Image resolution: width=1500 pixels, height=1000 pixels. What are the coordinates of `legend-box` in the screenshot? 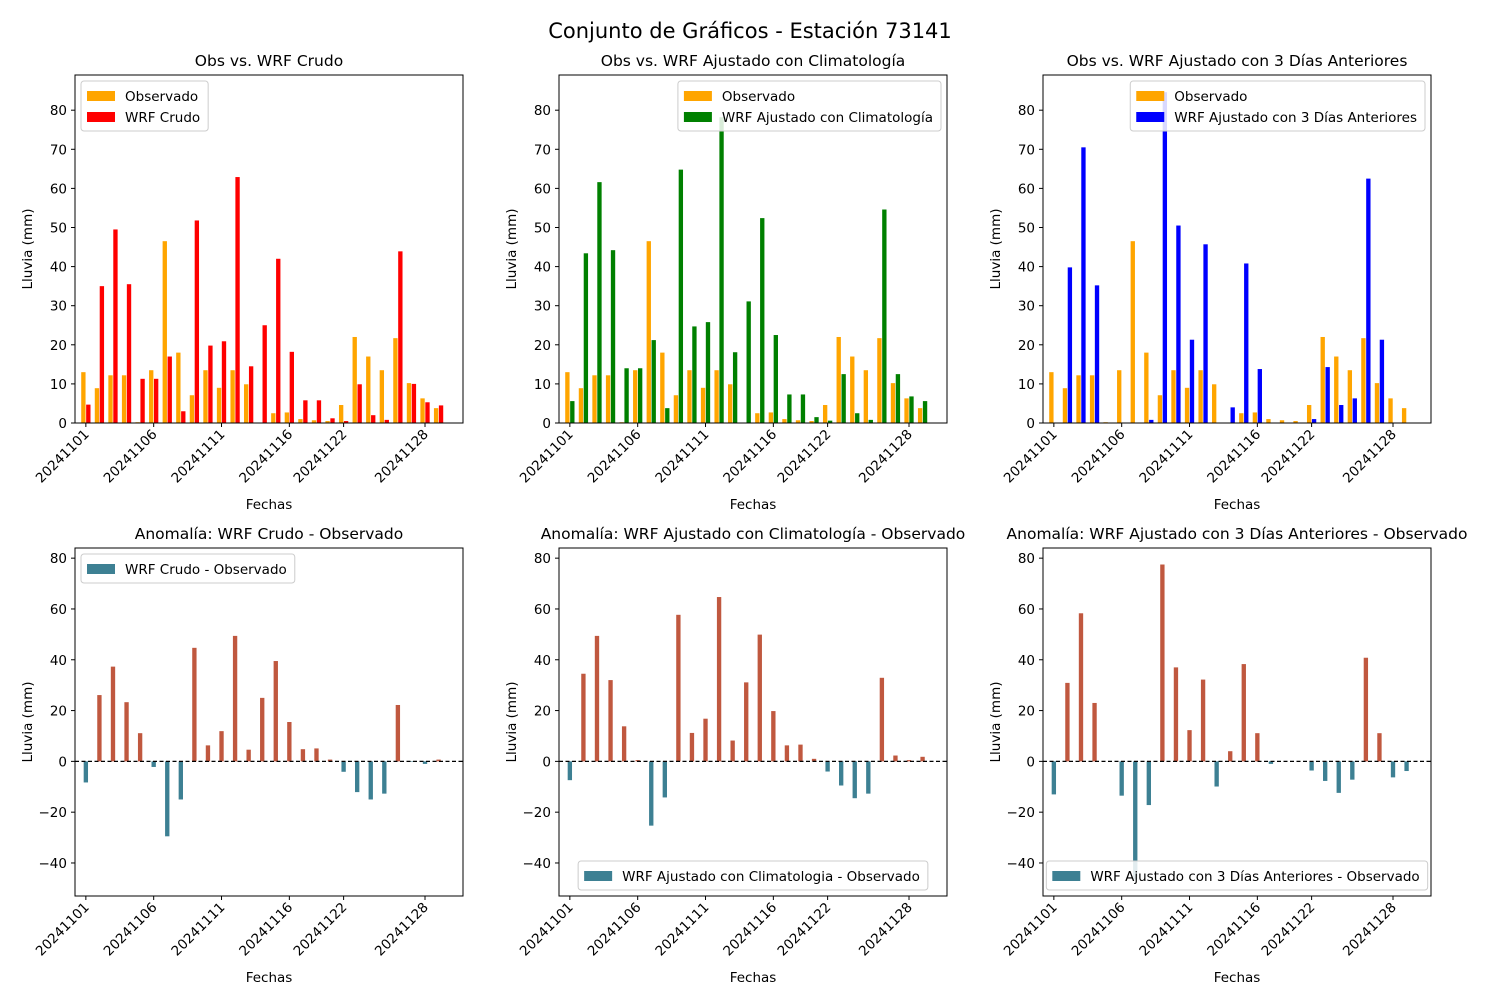 It's located at (753, 875).